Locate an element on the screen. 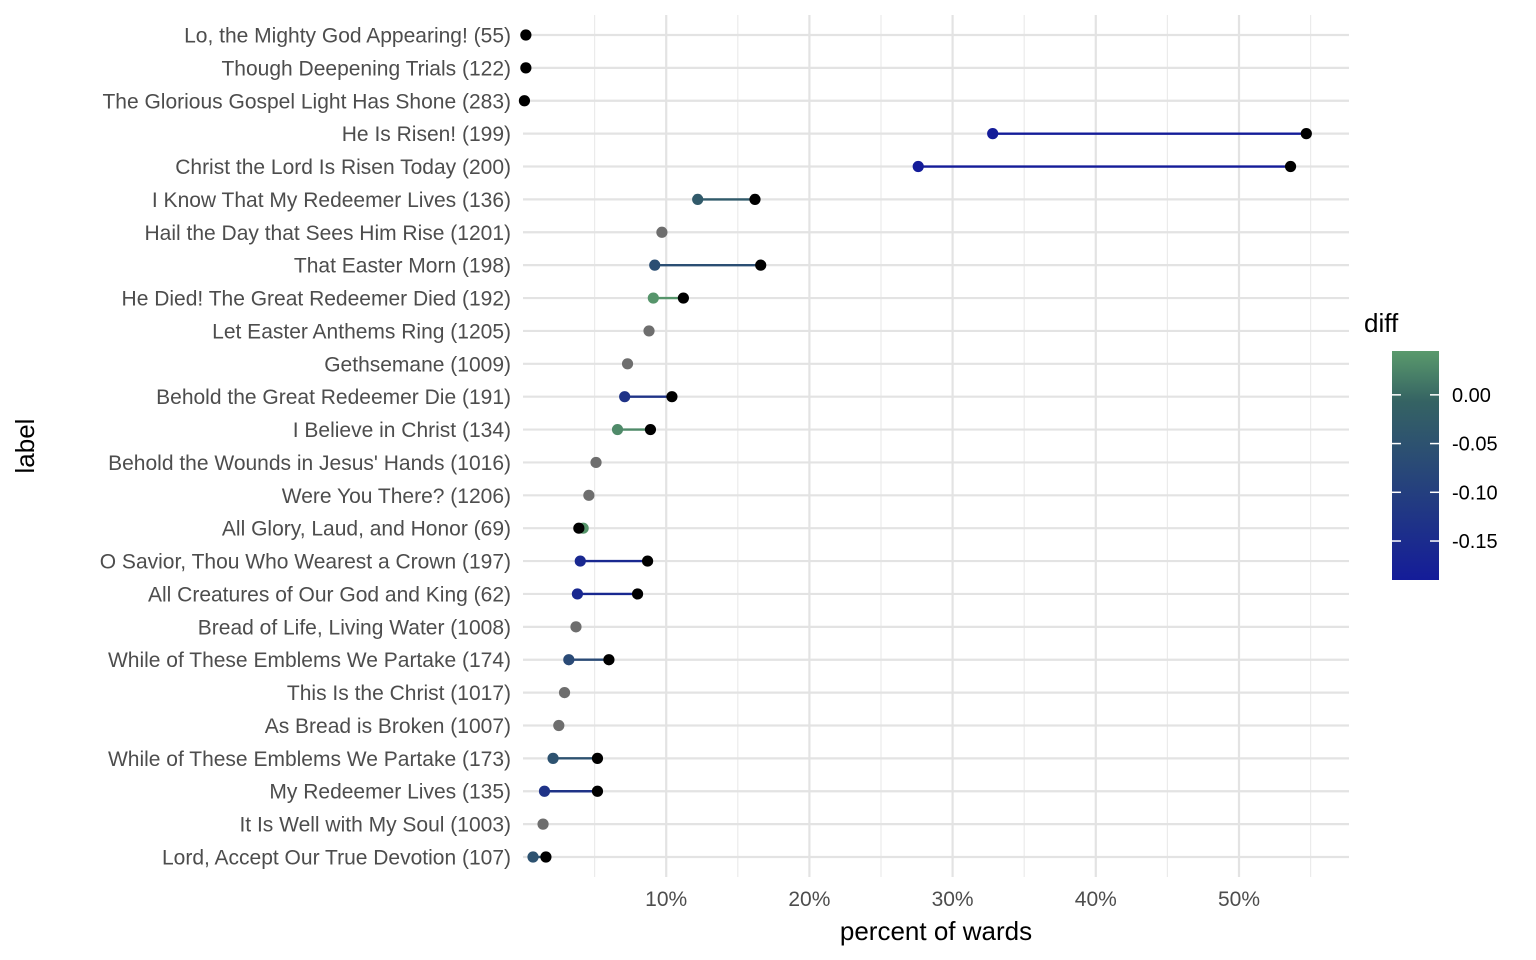 The height and width of the screenshot is (960, 1536). y-tick-label: It Is Well with My Soul (1003) is located at coordinates (375, 825).